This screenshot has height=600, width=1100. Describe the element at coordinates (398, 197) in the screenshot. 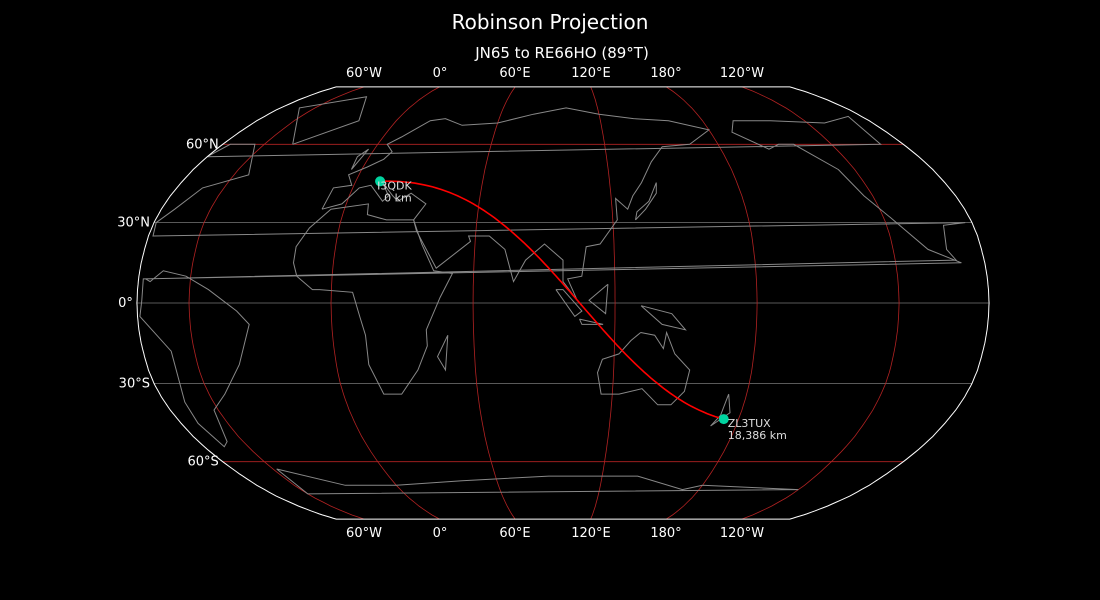

I see `start-distance-label: 0 km` at that location.